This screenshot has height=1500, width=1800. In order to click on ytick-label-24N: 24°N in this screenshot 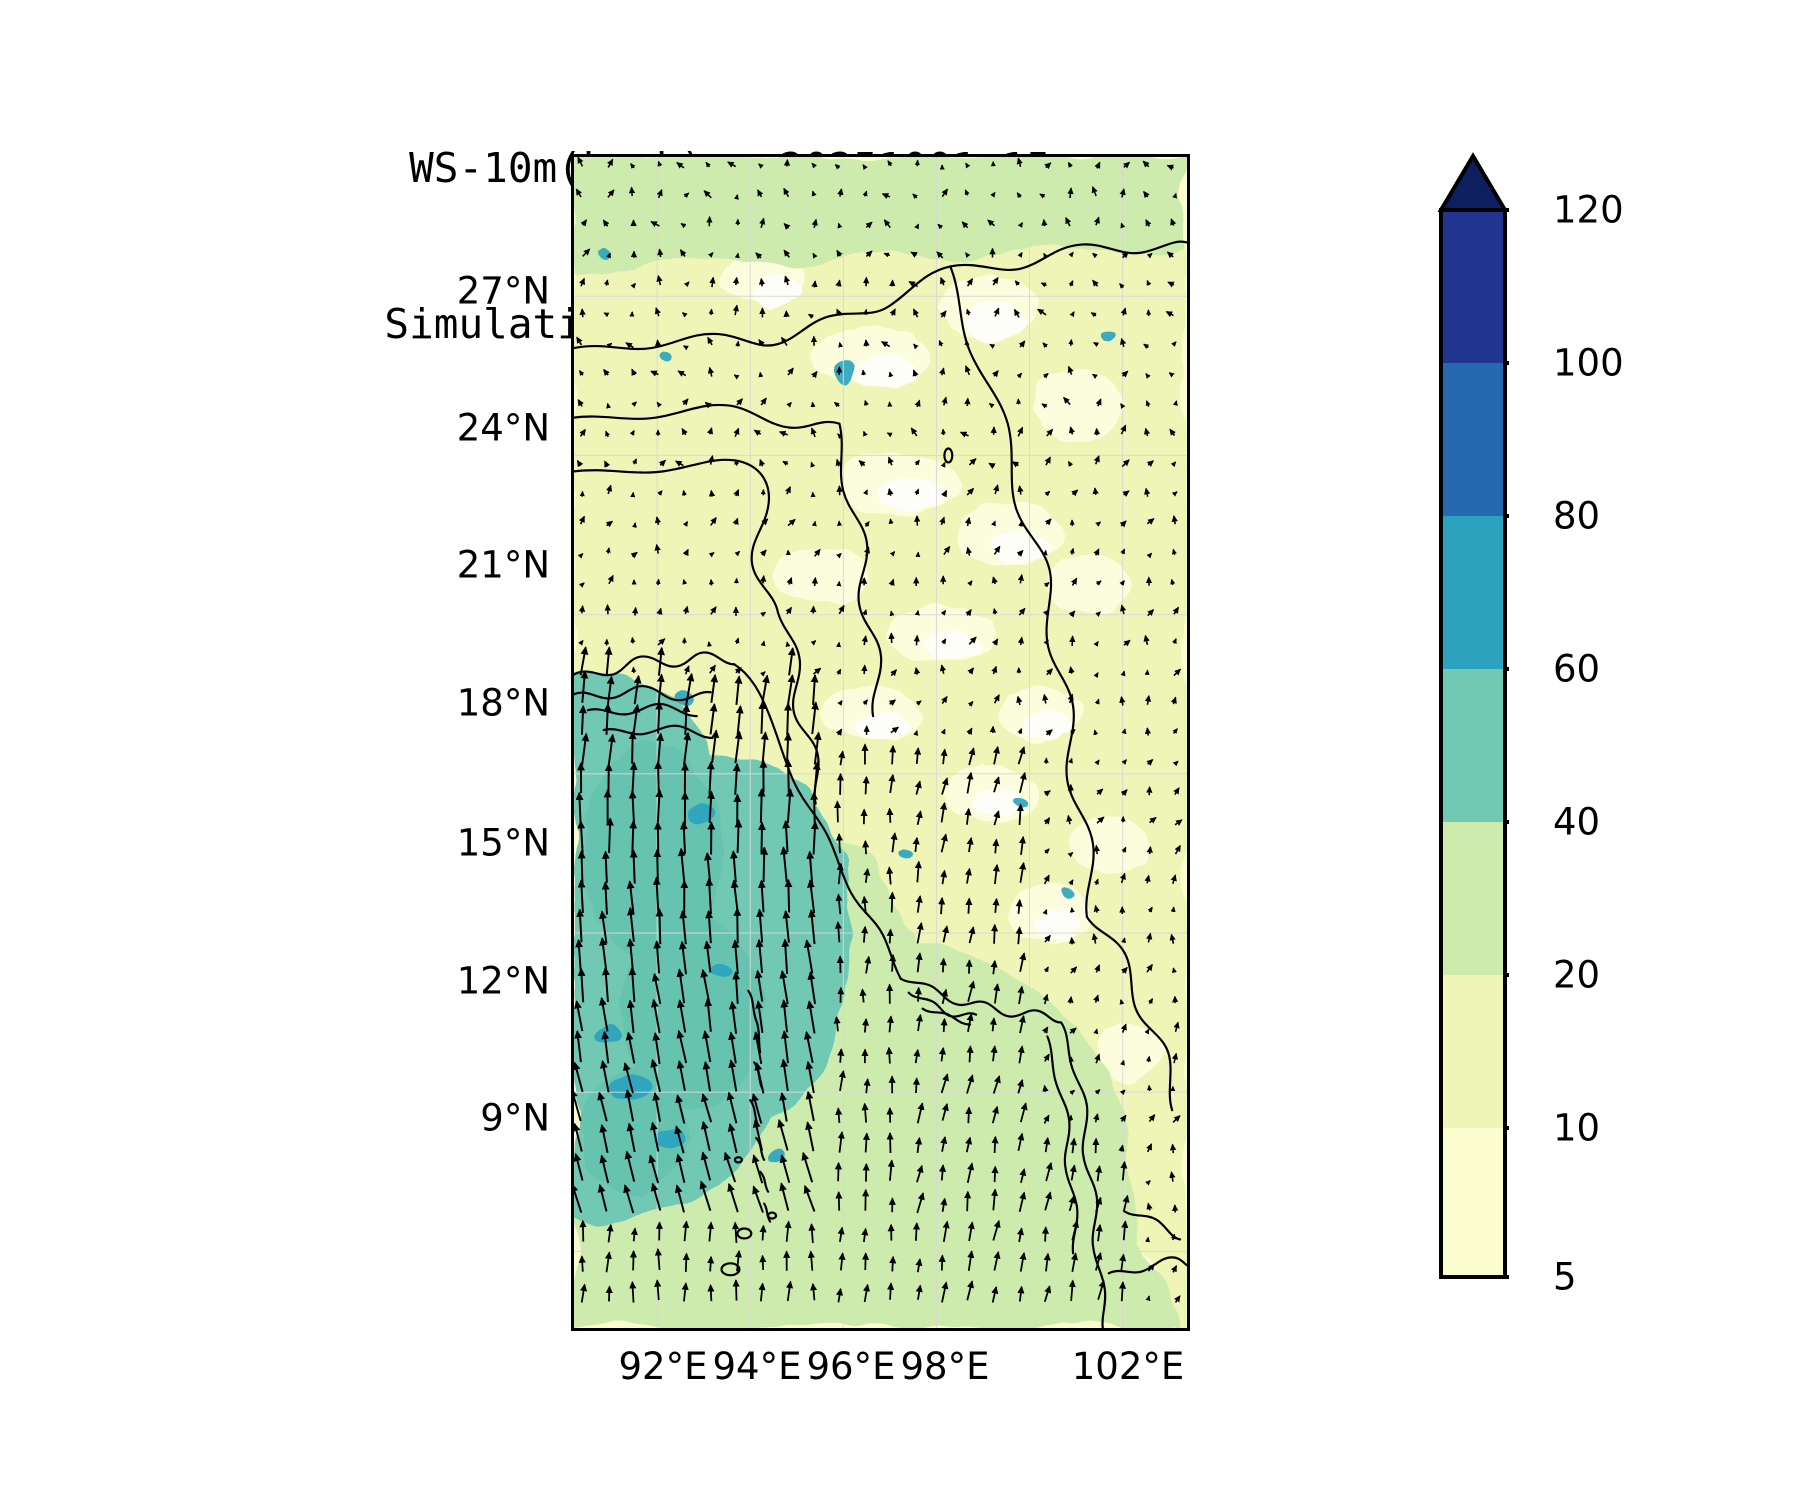, I will do `click(503, 428)`.